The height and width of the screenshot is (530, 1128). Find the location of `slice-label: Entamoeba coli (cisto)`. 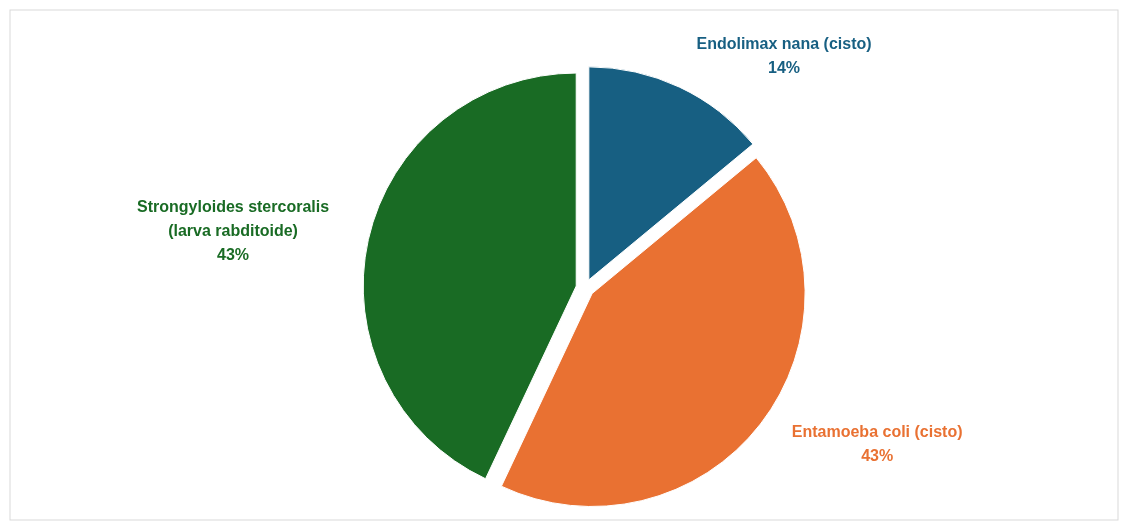

slice-label: Entamoeba coli (cisto) is located at coordinates (877, 431).